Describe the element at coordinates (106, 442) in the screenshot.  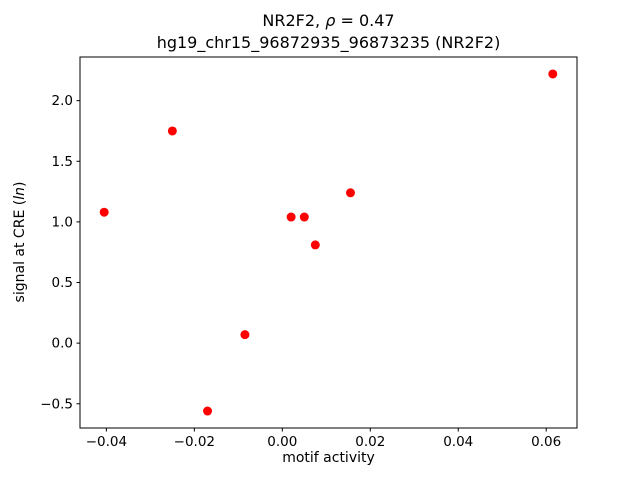
I see `x-tick-label: −0.04` at that location.